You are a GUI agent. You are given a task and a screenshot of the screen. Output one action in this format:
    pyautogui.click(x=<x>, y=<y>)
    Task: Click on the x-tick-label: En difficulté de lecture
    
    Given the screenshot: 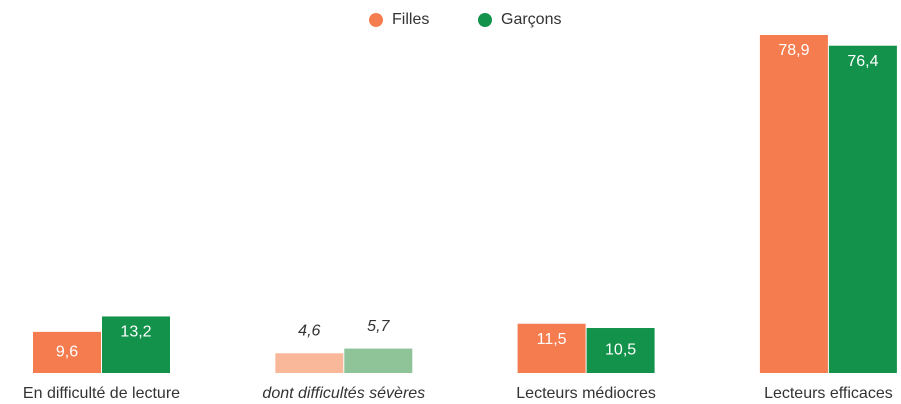 What is the action you would take?
    pyautogui.click(x=101, y=393)
    